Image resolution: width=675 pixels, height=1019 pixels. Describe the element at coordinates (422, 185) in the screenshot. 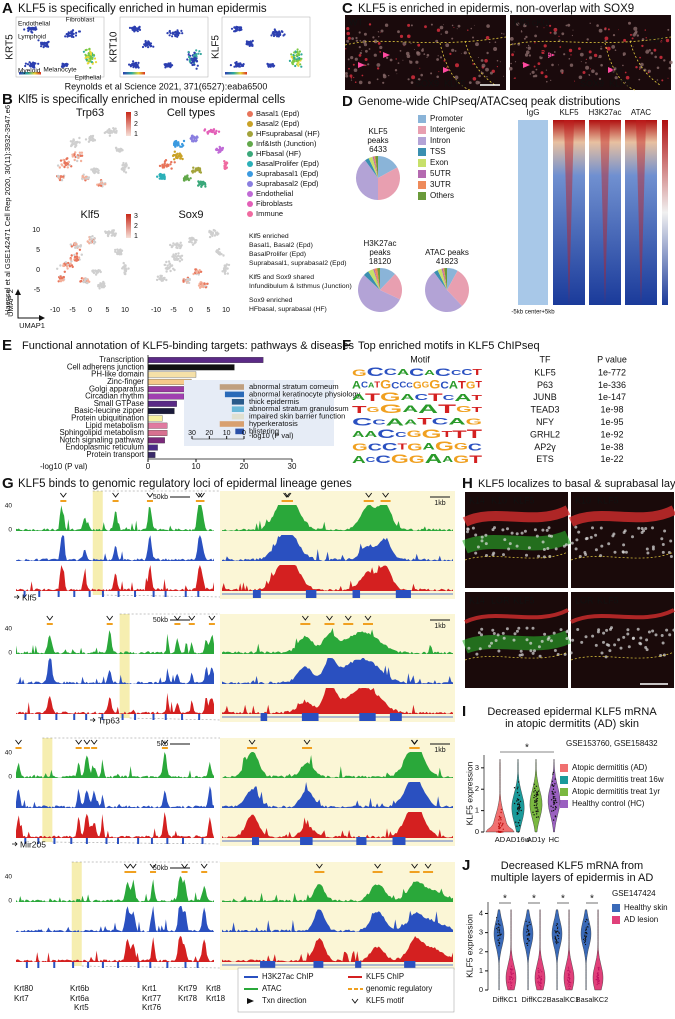

I see `legend-swatch` at that location.